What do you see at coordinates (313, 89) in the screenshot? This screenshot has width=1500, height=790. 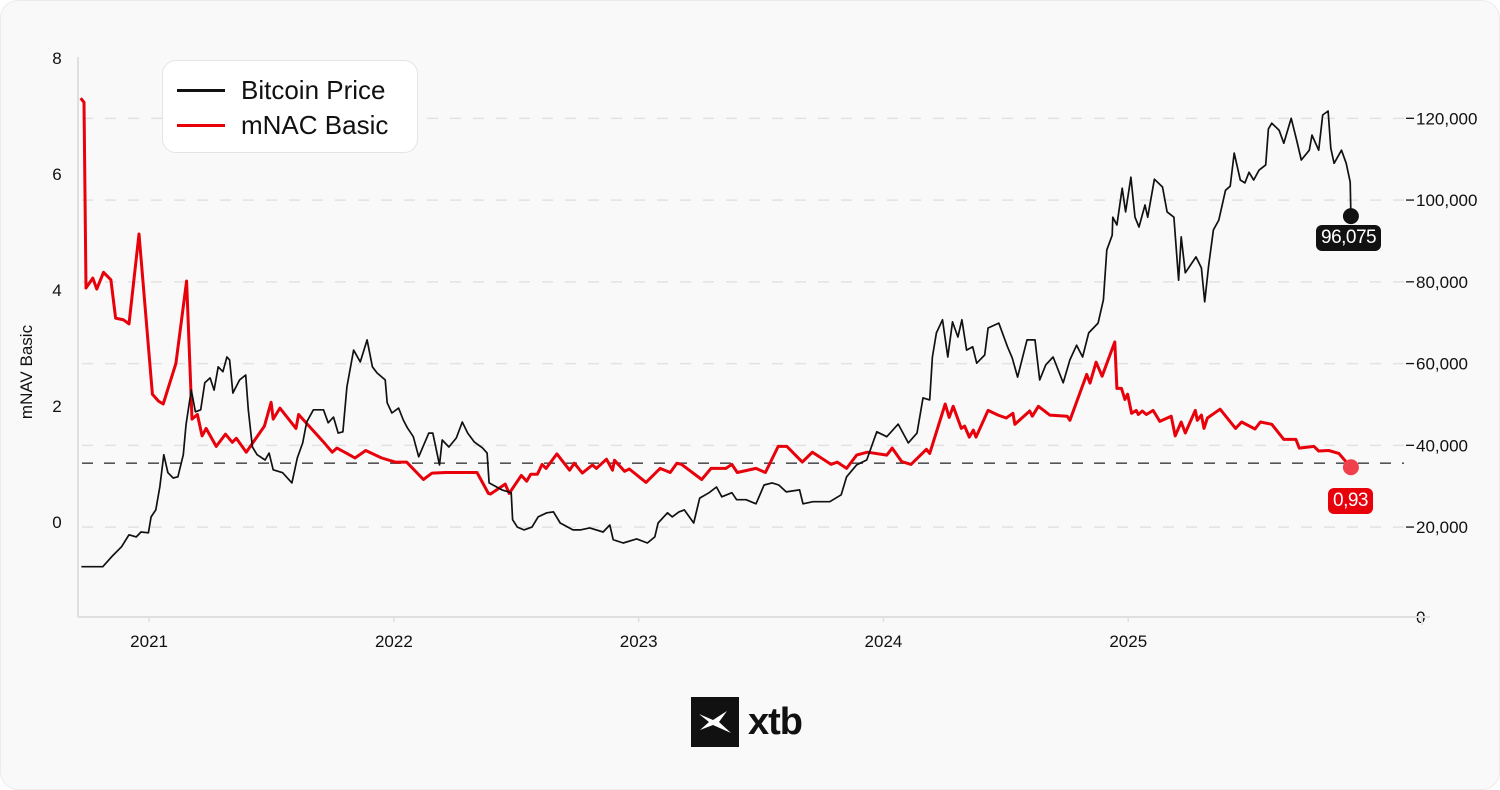 I see `legend-label: Bitcoin Price` at bounding box center [313, 89].